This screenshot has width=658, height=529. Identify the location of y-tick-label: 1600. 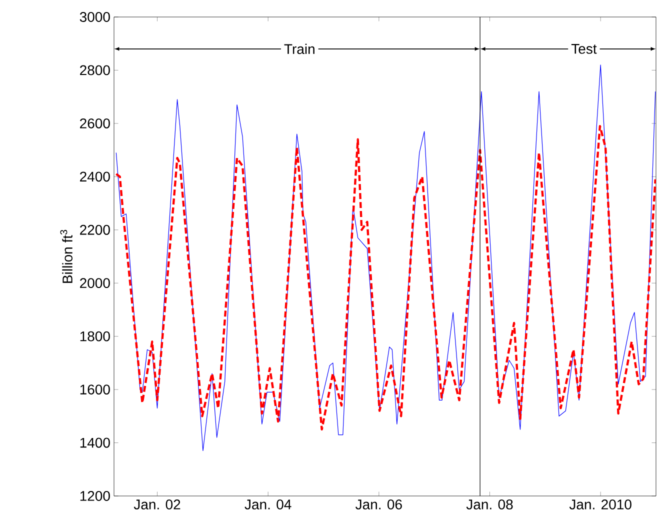
(95, 389).